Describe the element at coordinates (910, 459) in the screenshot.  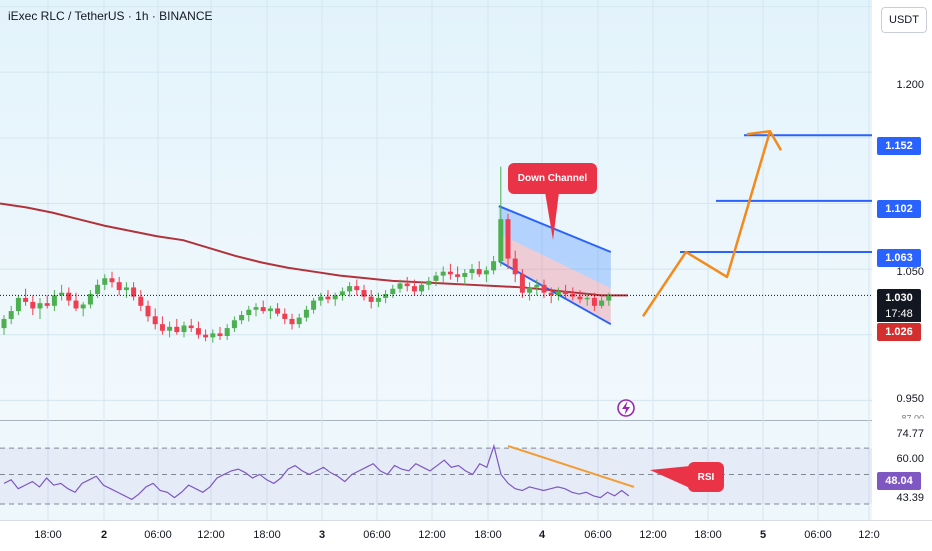
I see `rsi-tick: 60.00` at that location.